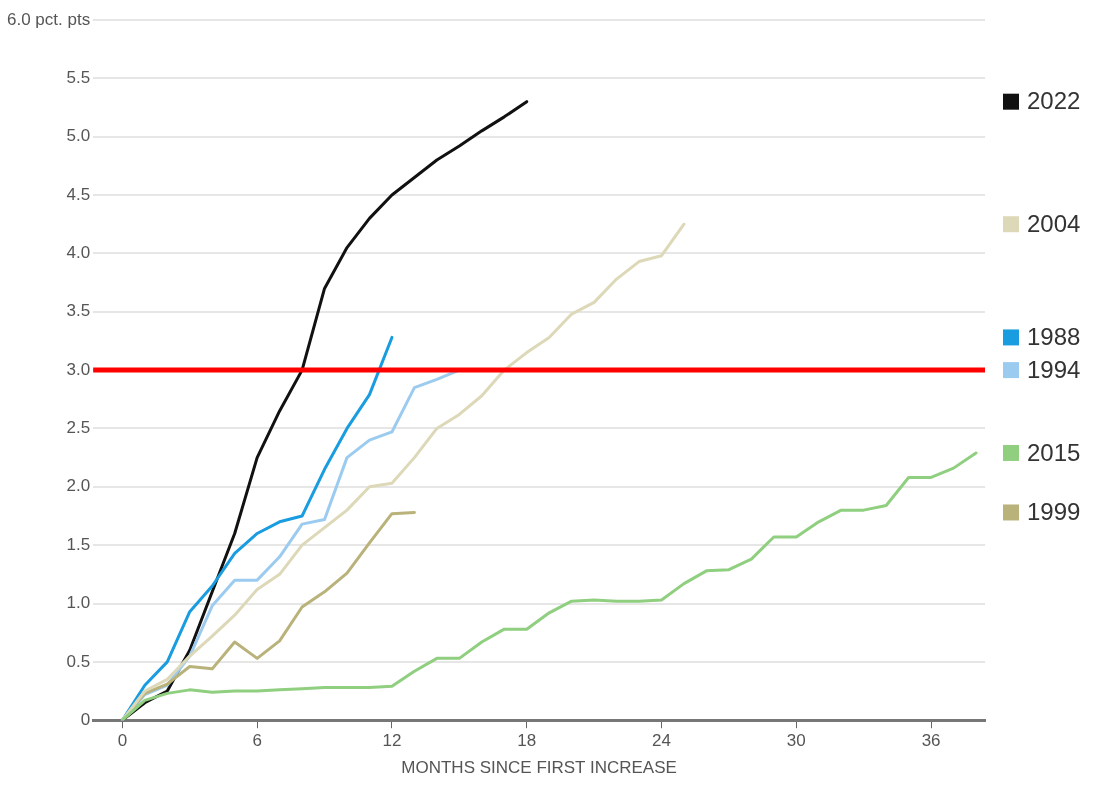 The height and width of the screenshot is (793, 1110). I want to click on x-tick-label: 24, so click(661, 741).